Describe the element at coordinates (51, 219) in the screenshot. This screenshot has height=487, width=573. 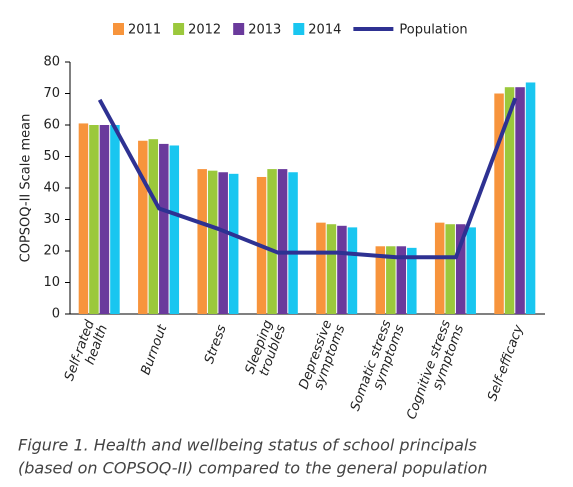
I see `y-tick-label: 30` at that location.